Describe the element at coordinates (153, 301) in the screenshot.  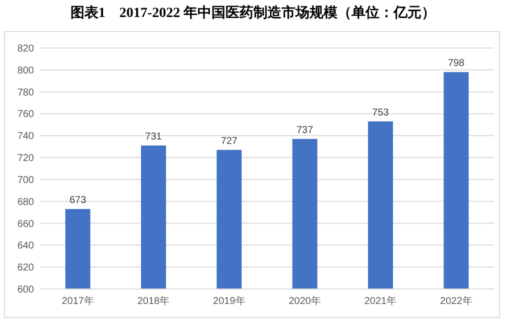
I see `x-tick-label: 2018年` at that location.